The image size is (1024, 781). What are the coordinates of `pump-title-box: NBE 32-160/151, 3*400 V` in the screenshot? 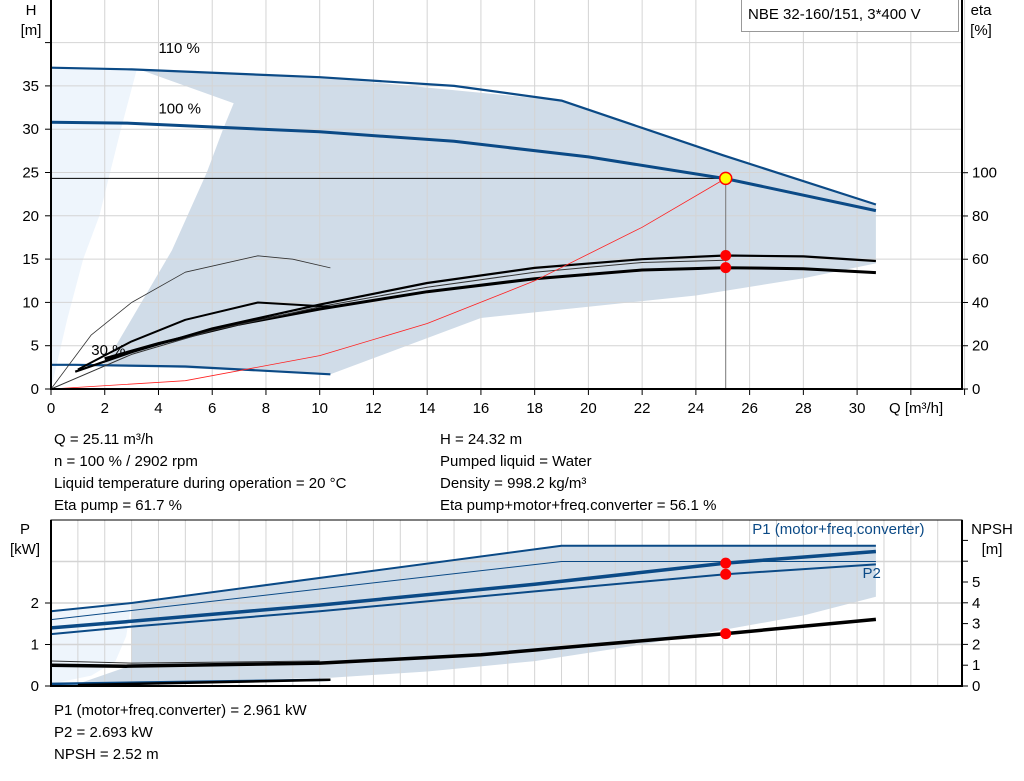 It's located at (850, 16).